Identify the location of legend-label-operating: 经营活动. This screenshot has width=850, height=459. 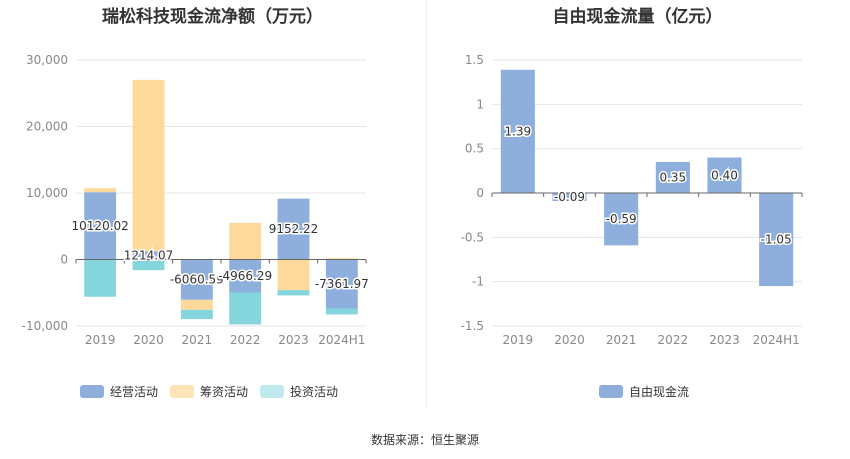
(134, 392).